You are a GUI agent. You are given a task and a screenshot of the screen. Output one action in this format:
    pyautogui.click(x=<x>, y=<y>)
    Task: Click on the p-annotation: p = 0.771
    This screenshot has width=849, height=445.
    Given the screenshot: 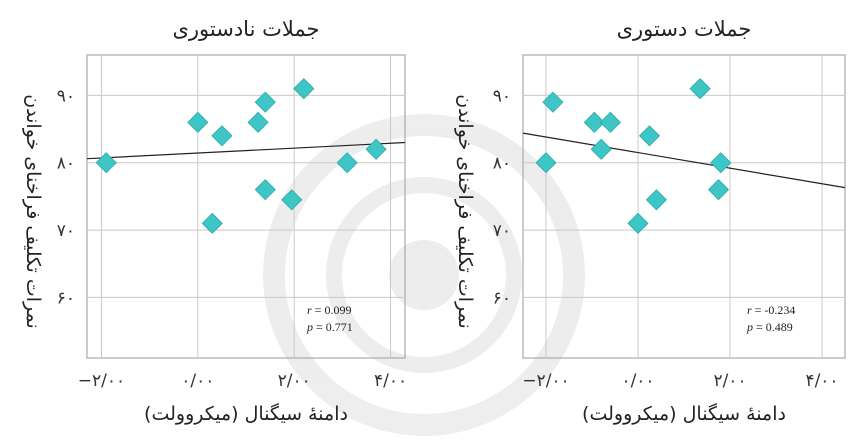 What is the action you would take?
    pyautogui.click(x=329, y=327)
    